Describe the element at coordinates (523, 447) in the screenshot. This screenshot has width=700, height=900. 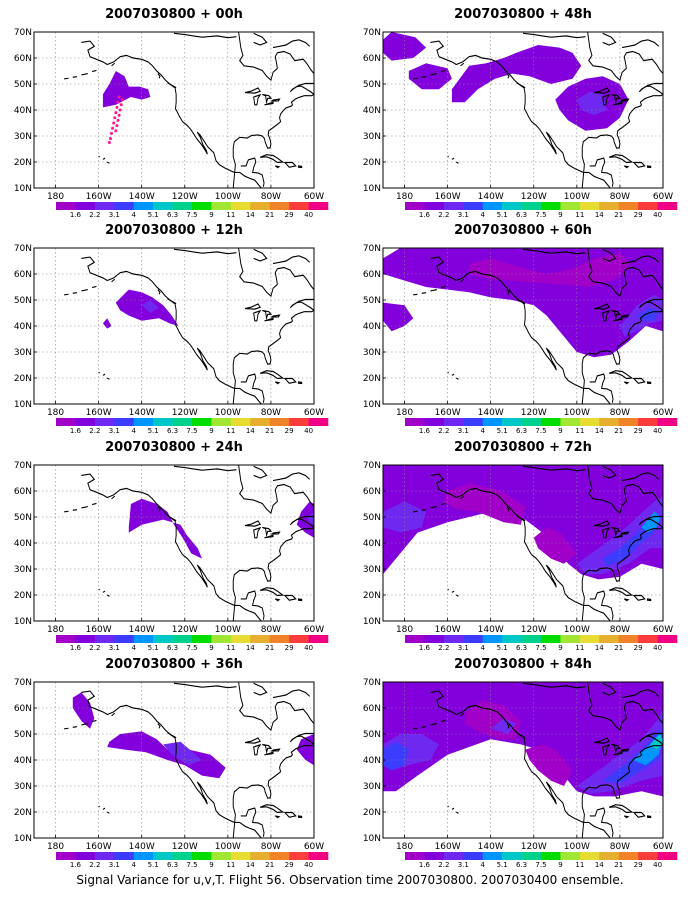
I see `panel-title: 2007030800 + 72h` at that location.